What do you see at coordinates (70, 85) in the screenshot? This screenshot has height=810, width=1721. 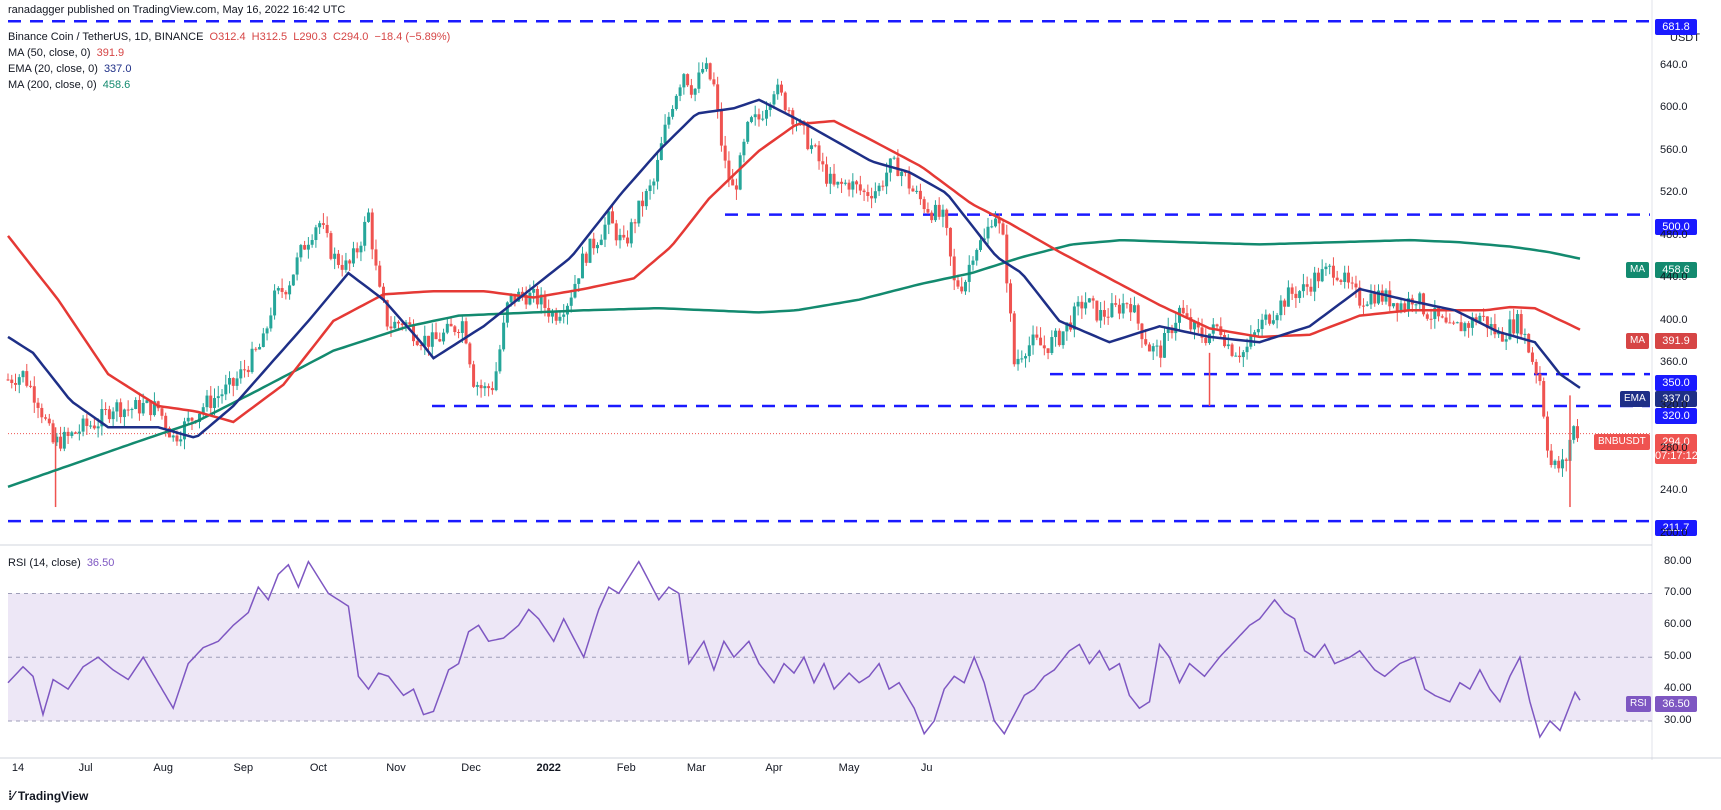 I see `indicator-ma200: MA (200, close, 0) 458.6` at bounding box center [70, 85].